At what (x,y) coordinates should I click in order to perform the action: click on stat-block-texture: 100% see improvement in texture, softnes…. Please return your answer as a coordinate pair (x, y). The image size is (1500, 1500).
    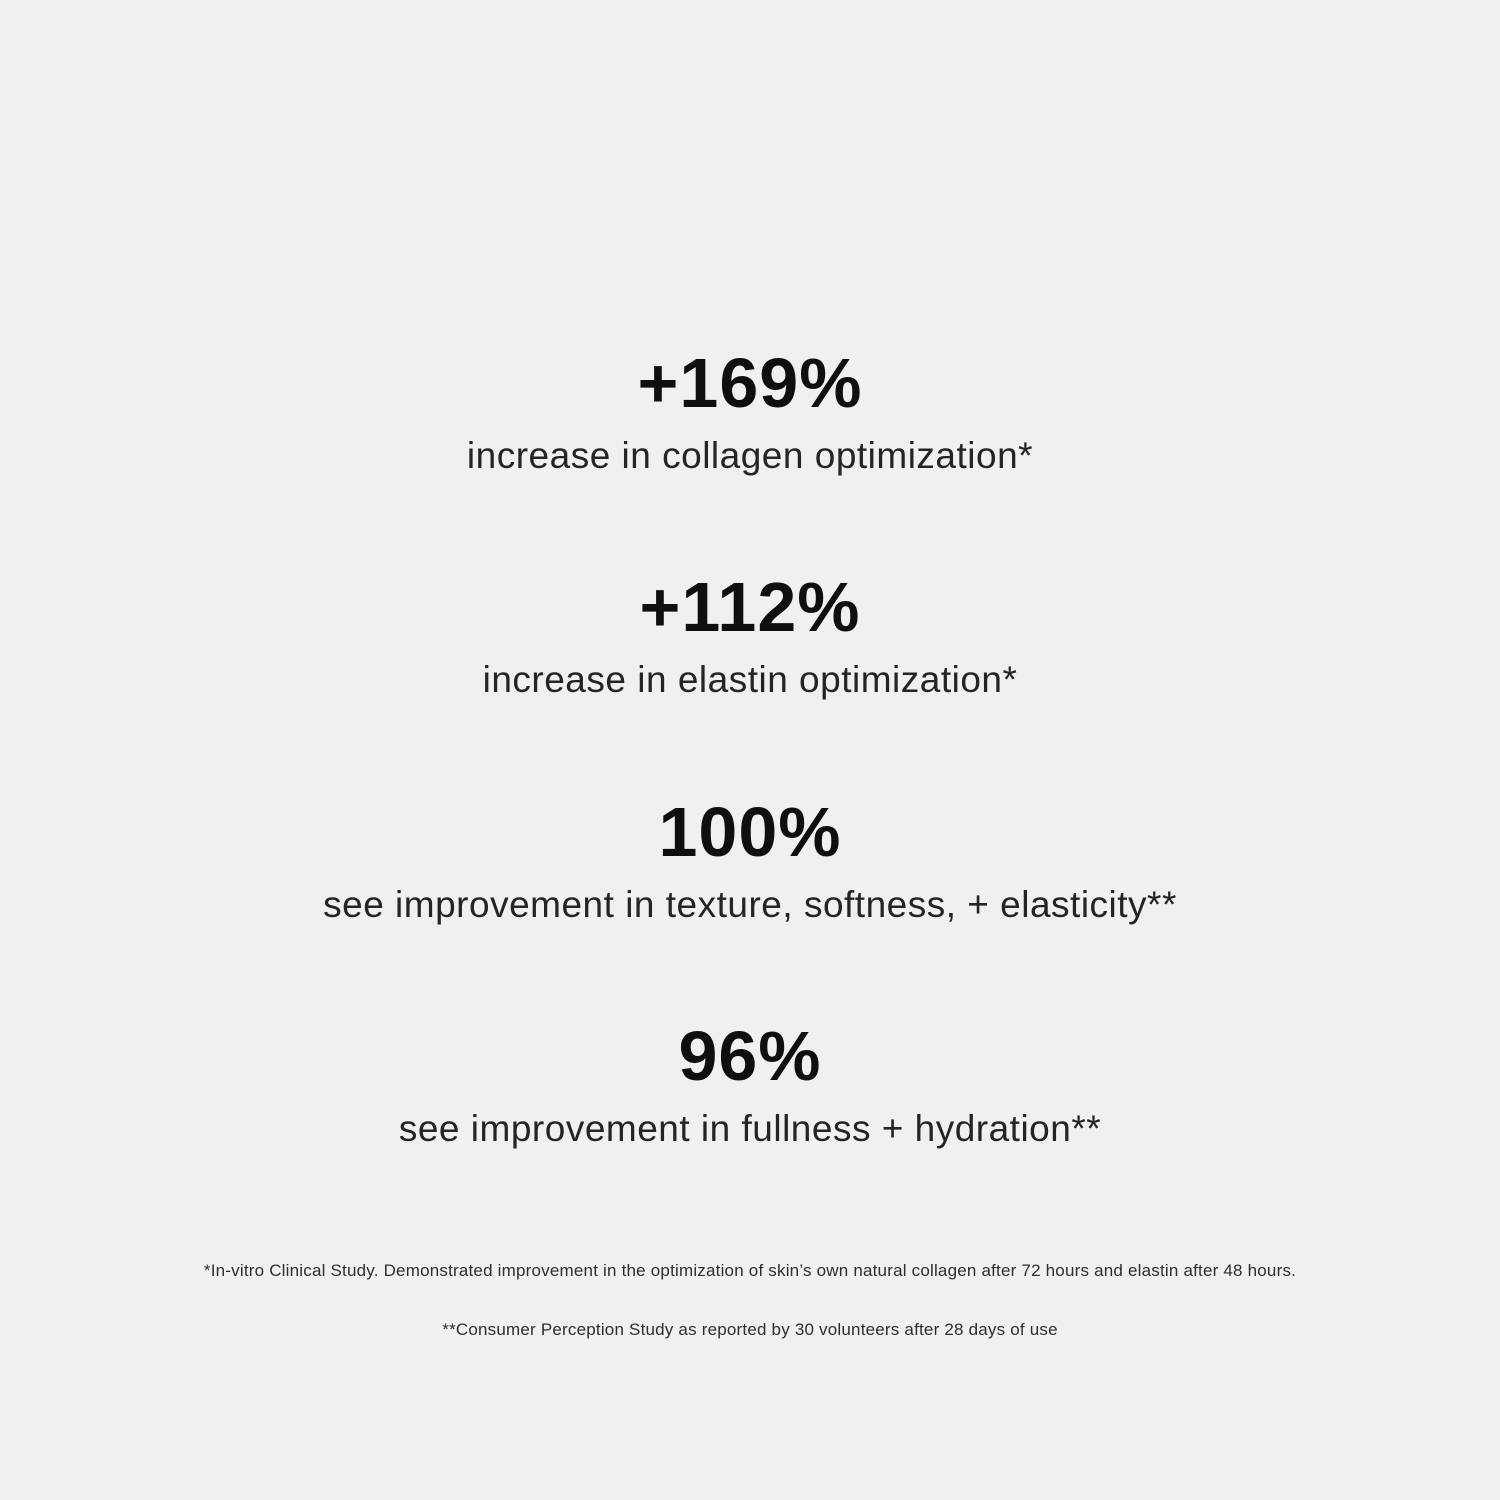
    Looking at the image, I should click on (750, 862).